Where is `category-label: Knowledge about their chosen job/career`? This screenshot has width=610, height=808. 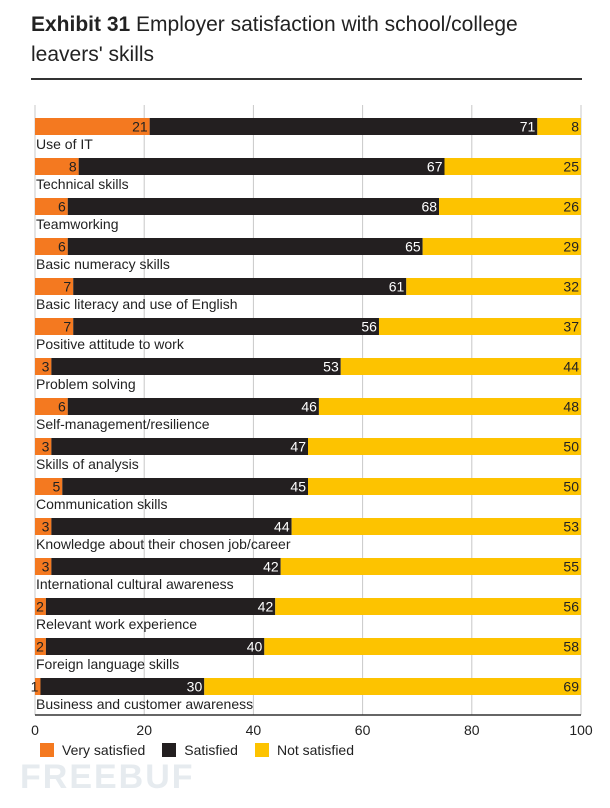 category-label: Knowledge about their chosen job/career is located at coordinates (163, 544).